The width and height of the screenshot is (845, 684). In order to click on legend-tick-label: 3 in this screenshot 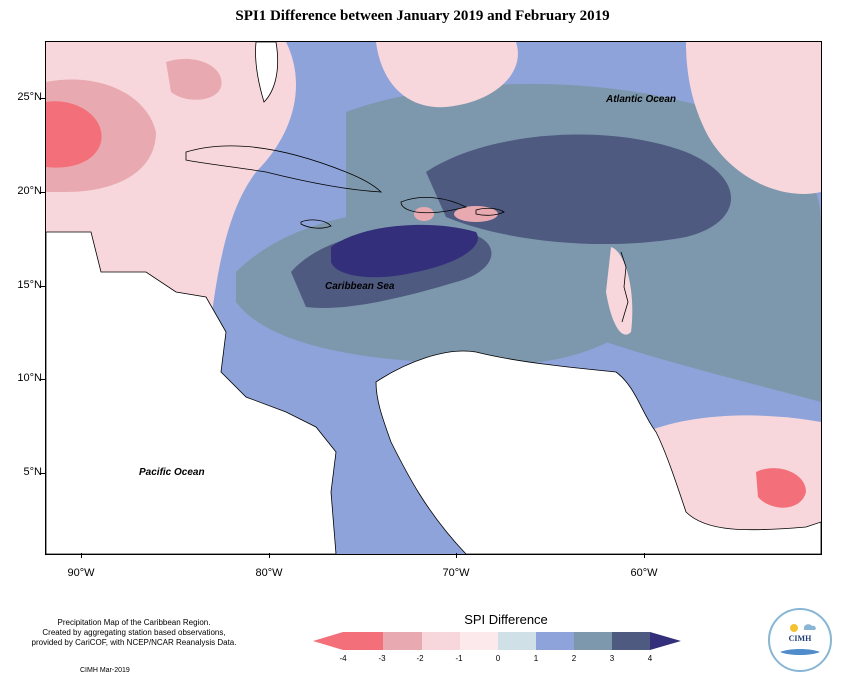, I will do `click(612, 658)`.